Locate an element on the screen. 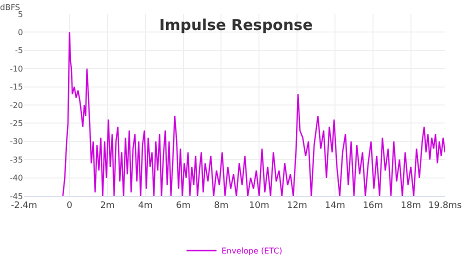 This screenshot has width=472, height=275. x-tick-label: 18m is located at coordinates (410, 205).